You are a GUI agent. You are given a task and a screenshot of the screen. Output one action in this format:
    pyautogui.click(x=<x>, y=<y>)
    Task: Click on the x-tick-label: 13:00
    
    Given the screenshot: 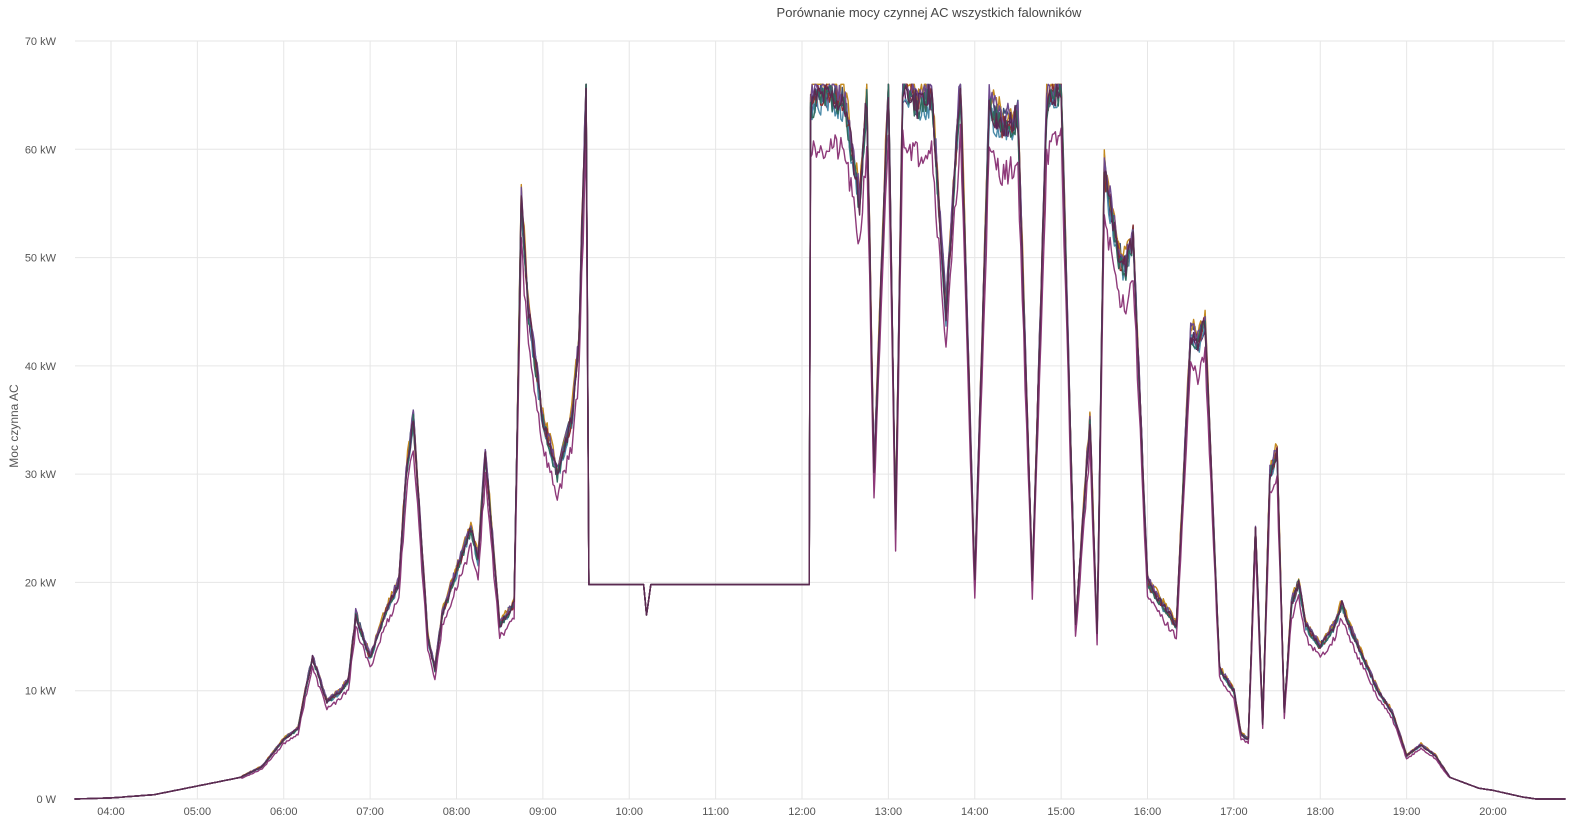 What is the action you would take?
    pyautogui.click(x=889, y=812)
    